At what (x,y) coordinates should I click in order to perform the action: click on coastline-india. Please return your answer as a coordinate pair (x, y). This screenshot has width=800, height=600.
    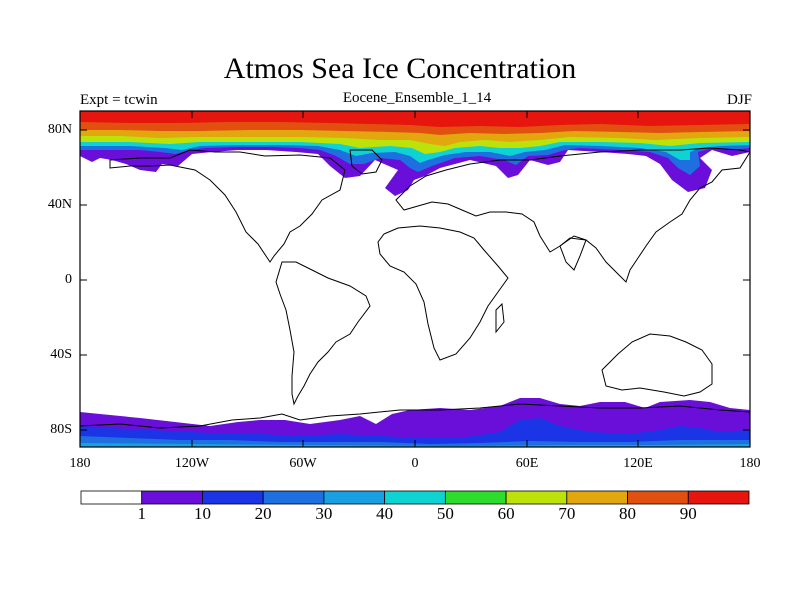
    Looking at the image, I should click on (573, 254).